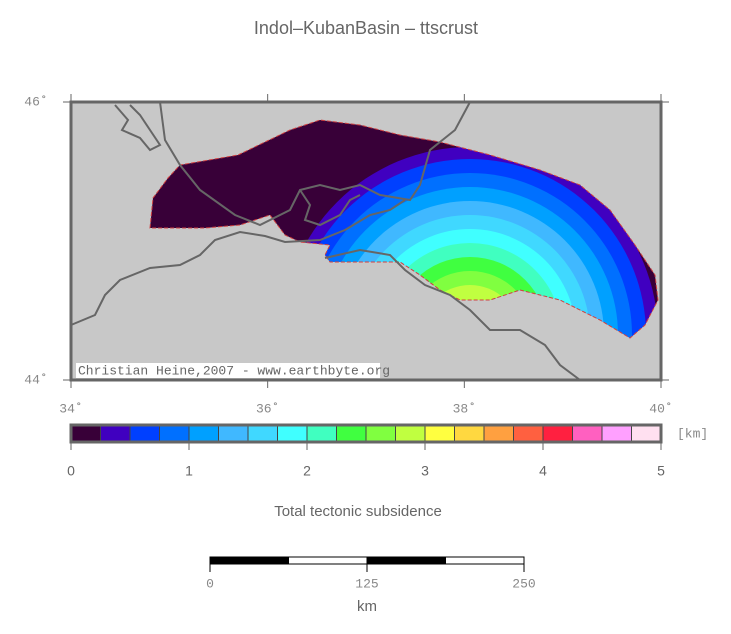  Describe the element at coordinates (425, 471) in the screenshot. I see `colorbar-tick-label: 3` at that location.